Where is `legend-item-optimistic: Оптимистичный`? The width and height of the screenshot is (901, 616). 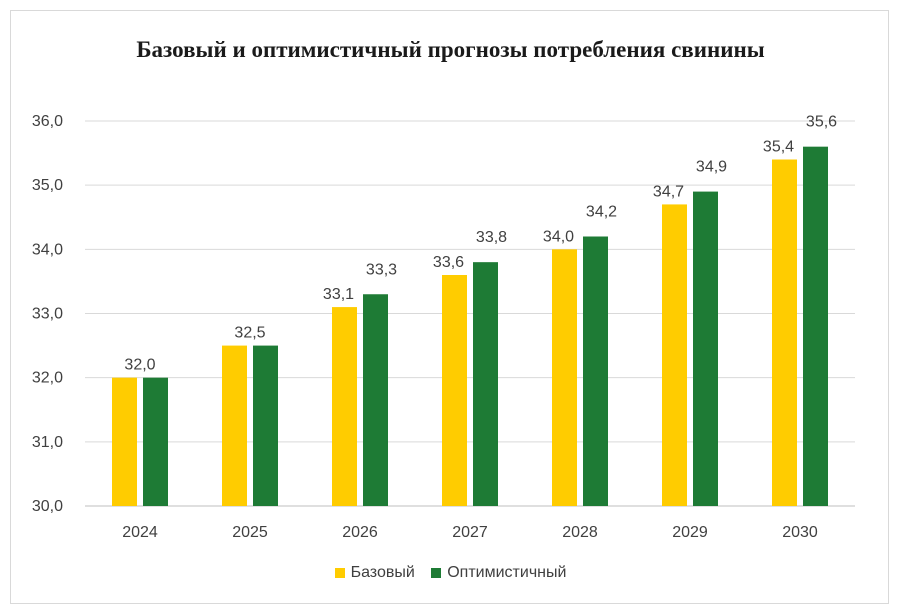 legend-item-optimistic: Оптимистичный is located at coordinates (498, 573).